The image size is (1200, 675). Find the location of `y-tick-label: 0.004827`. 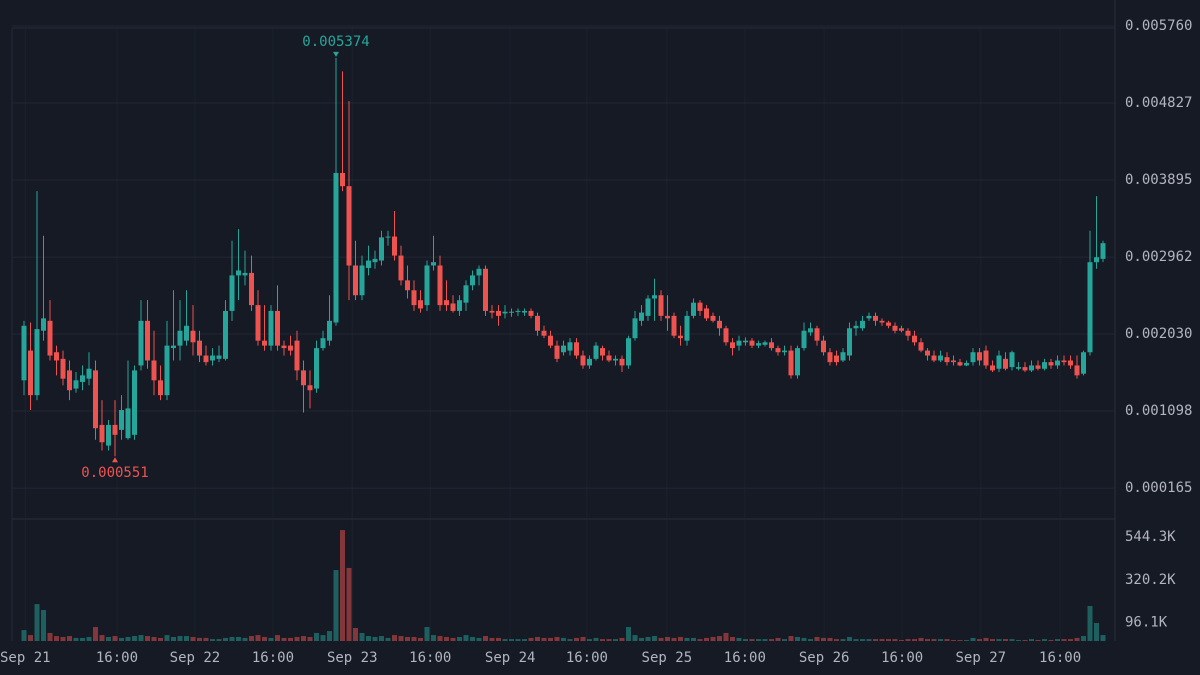

y-tick-label: 0.004827 is located at coordinates (1158, 103).